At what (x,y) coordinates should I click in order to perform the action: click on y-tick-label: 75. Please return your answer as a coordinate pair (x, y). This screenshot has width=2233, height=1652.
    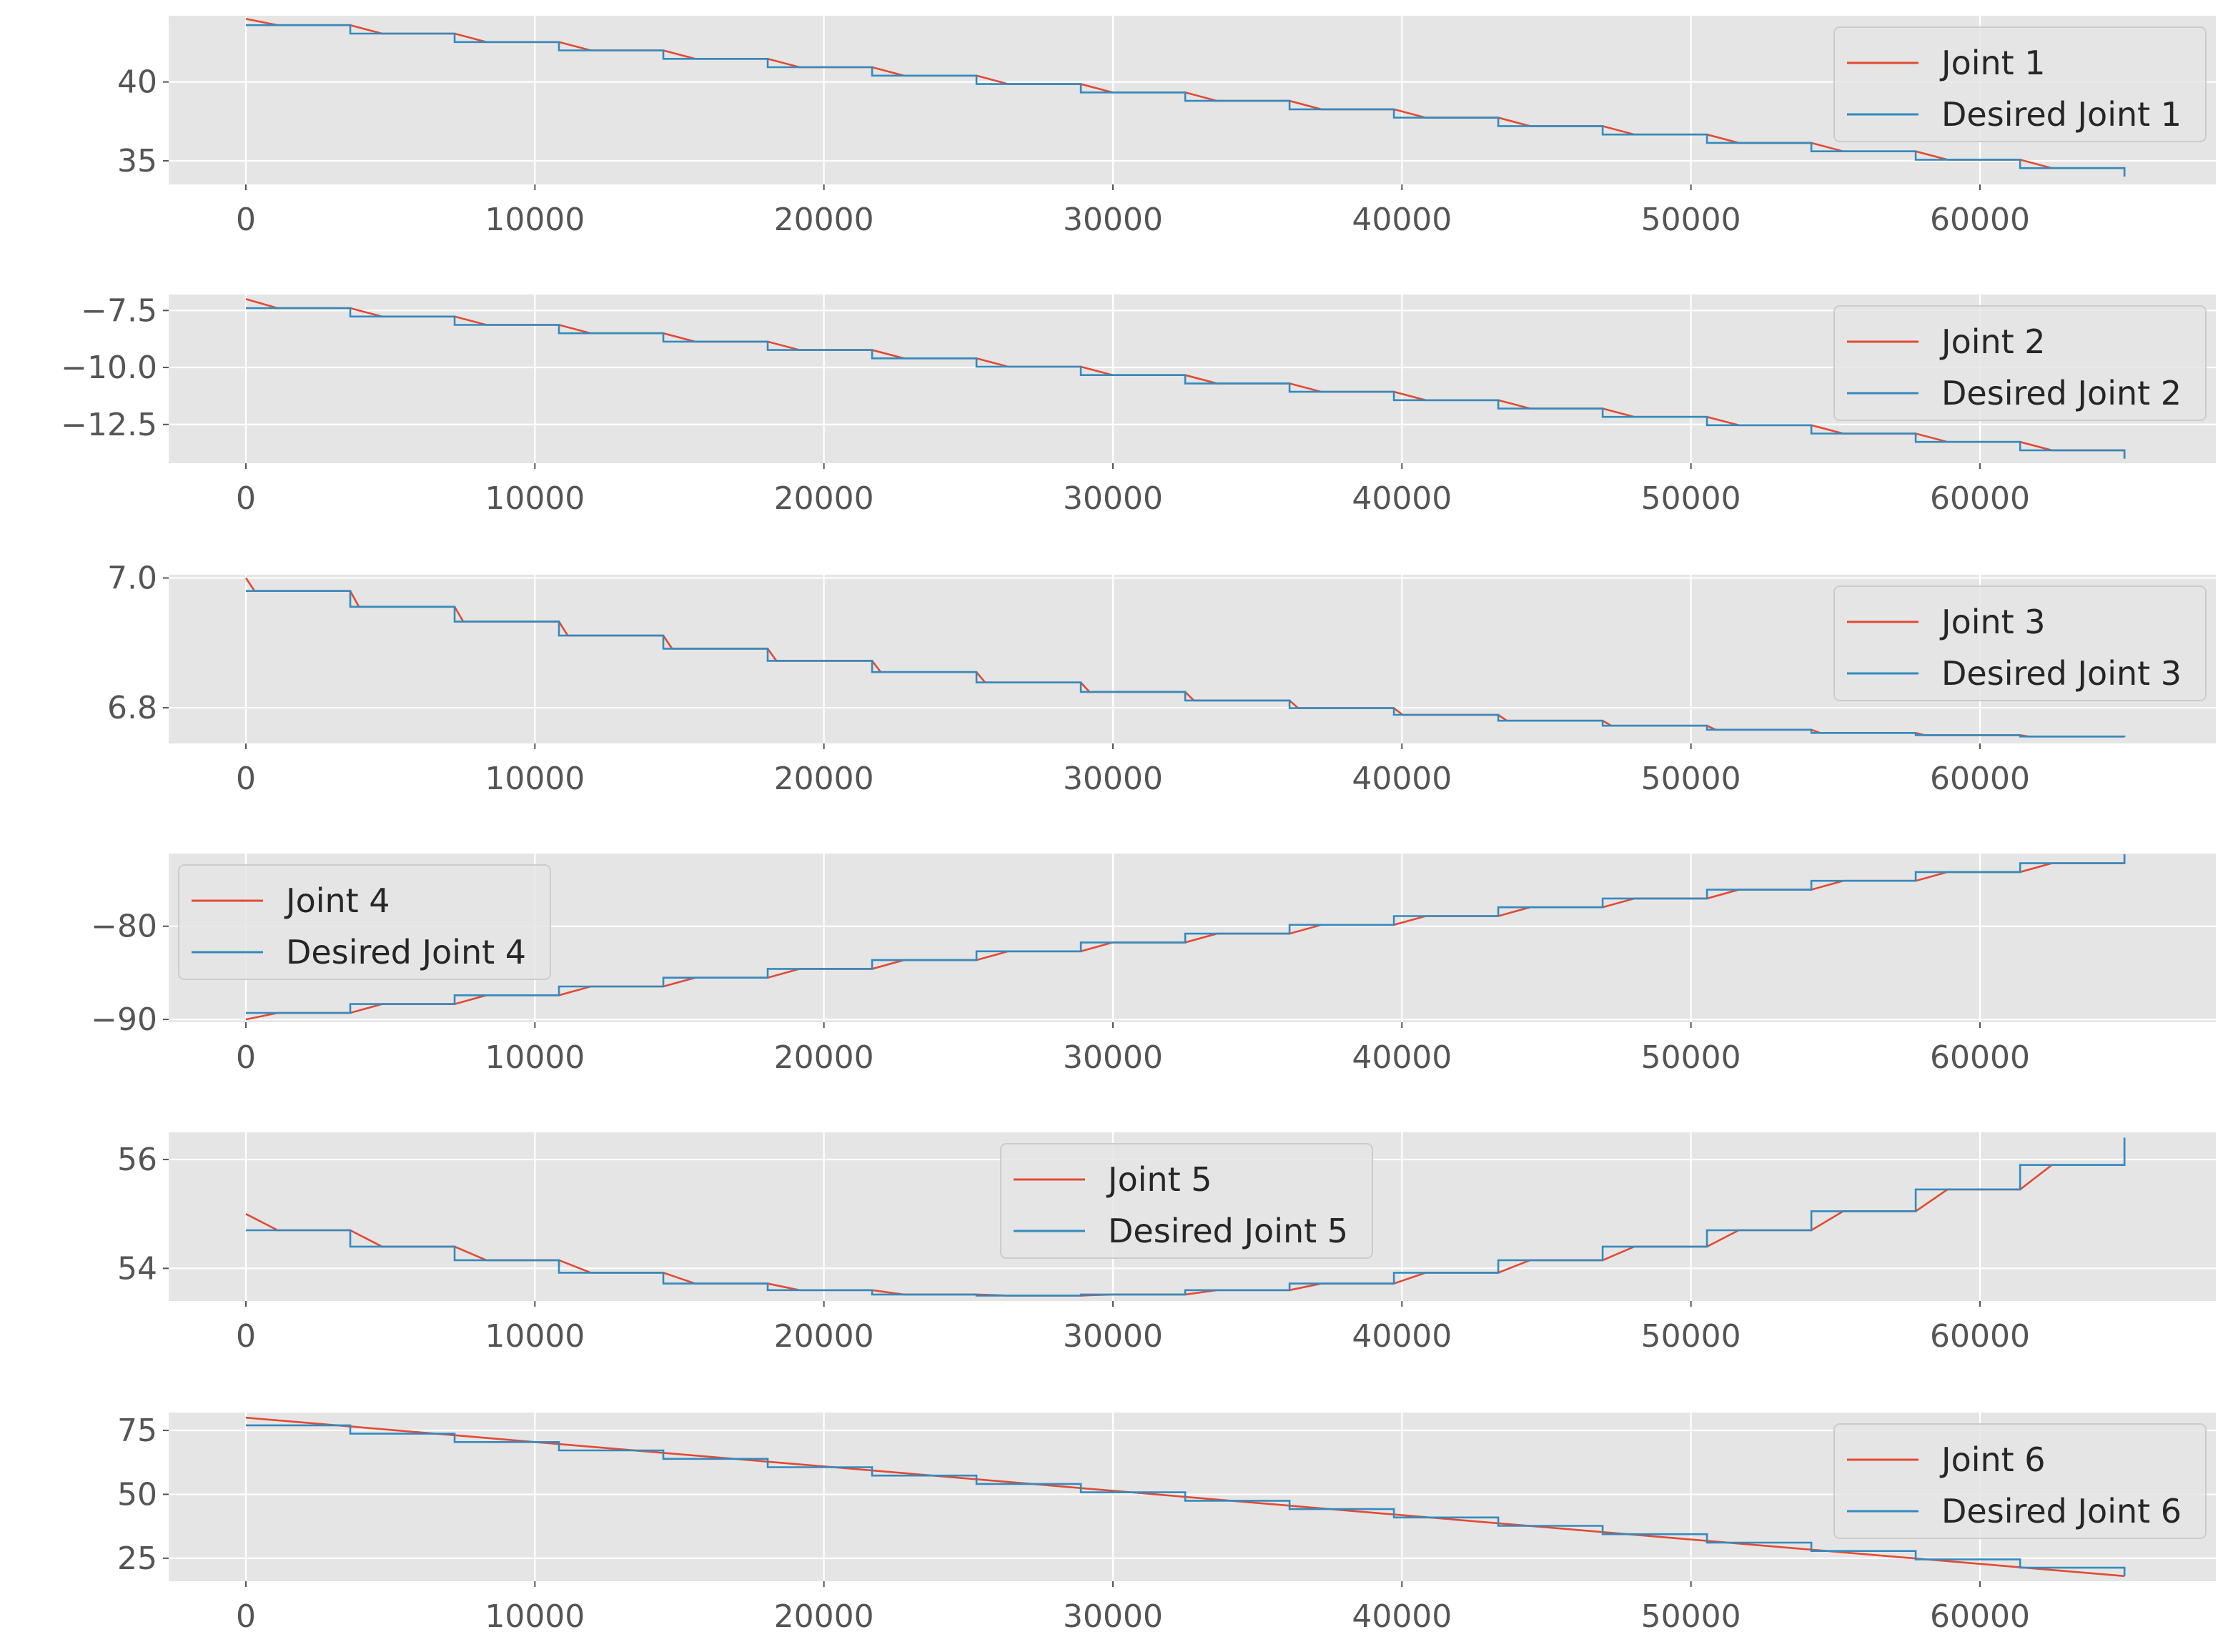
    Looking at the image, I should click on (137, 1431).